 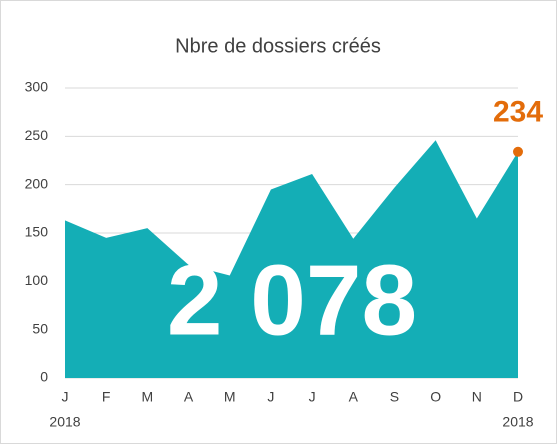 What do you see at coordinates (37, 183) in the screenshot?
I see `y-tick-label: 200` at bounding box center [37, 183].